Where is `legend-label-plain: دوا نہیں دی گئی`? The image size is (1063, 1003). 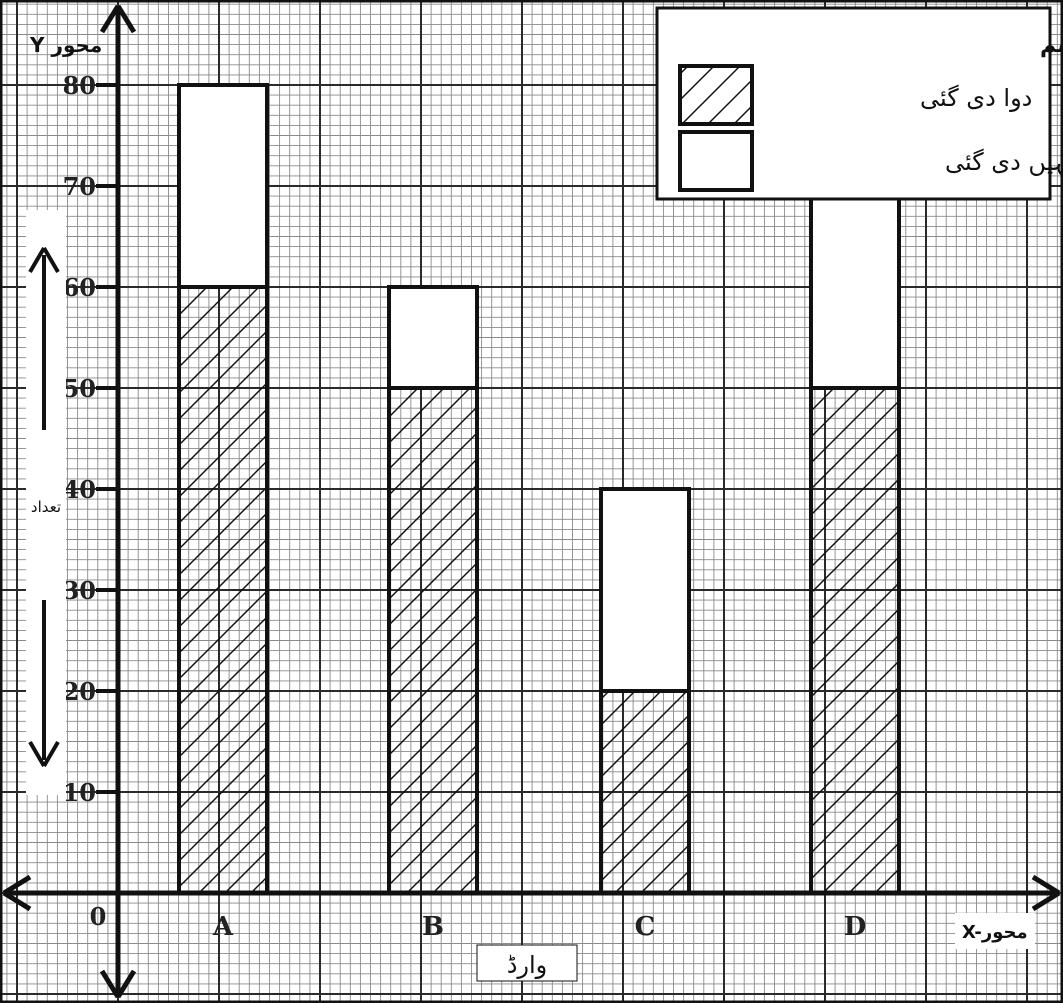 legend-label-plain: دوا نہیں دی گئی is located at coordinates (1004, 162).